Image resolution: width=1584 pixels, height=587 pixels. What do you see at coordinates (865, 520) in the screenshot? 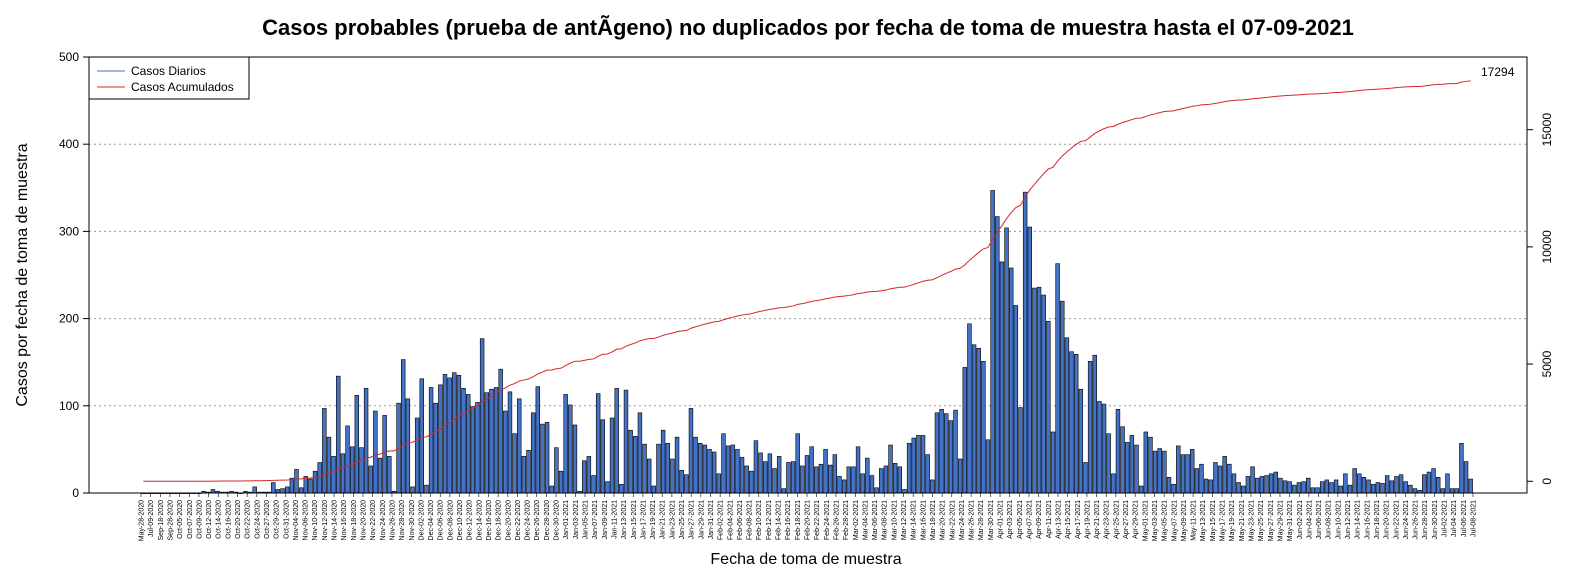
I see `x-tick-label: Mar-04-2021` at bounding box center [865, 520].